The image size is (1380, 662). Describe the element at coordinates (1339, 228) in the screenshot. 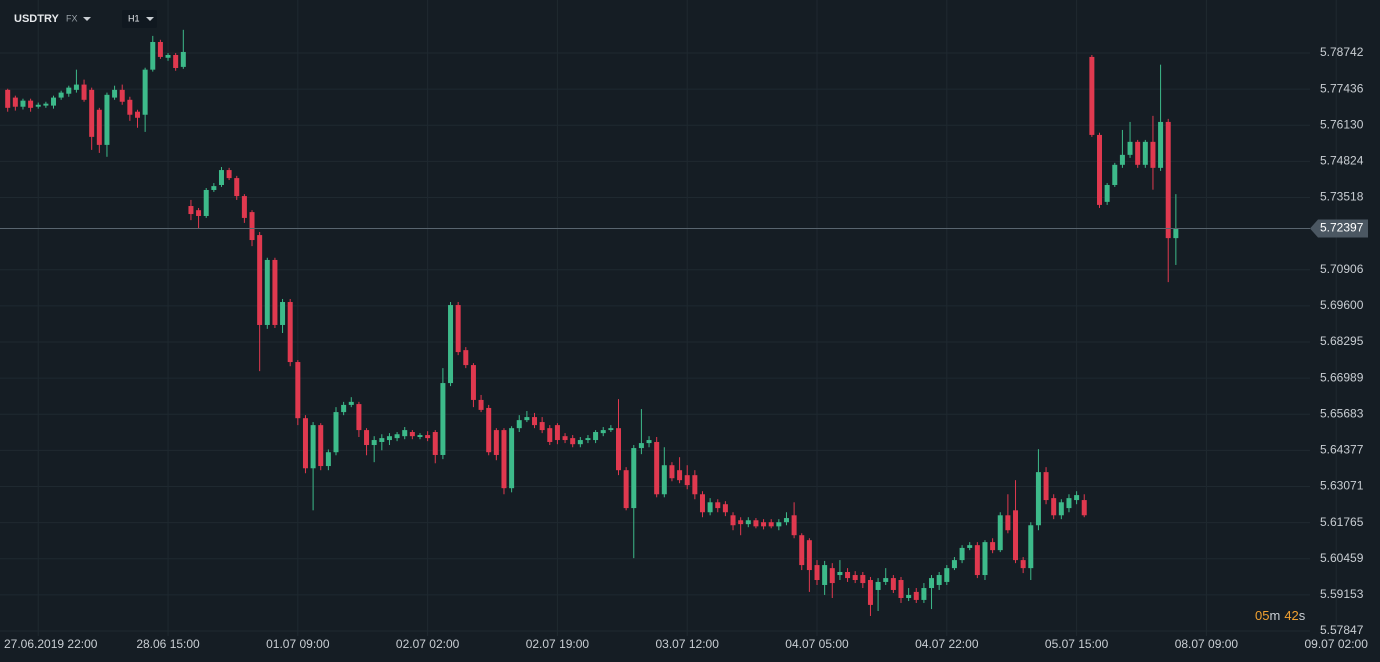

I see `price-badge` at that location.